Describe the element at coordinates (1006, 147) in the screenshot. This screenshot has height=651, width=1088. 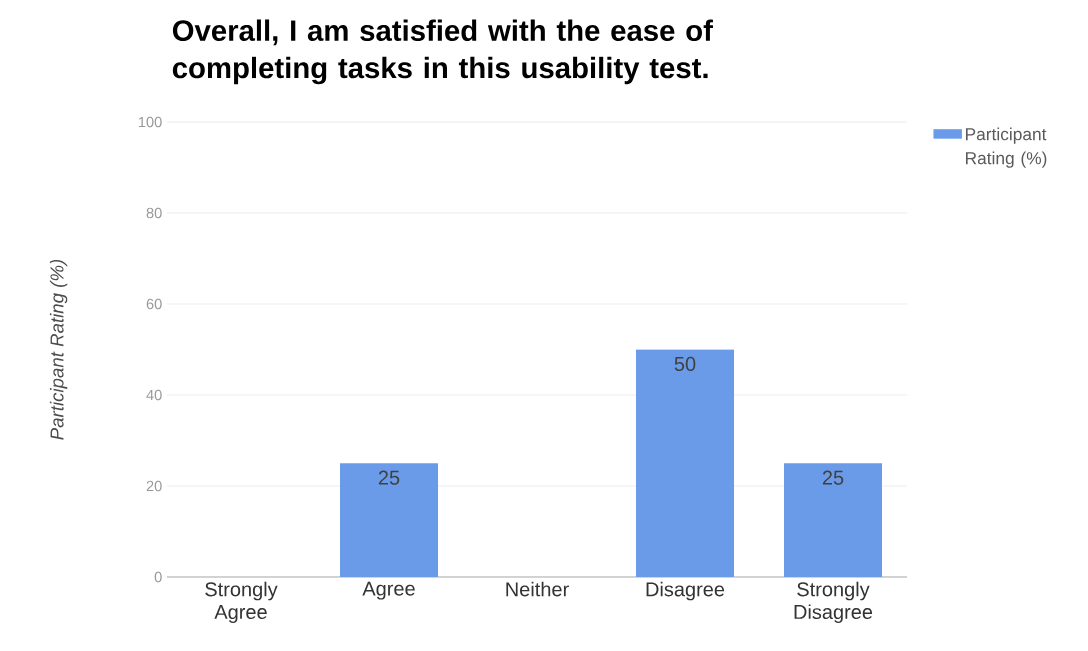
I see `legend-label: Participant Rating (%)` at that location.